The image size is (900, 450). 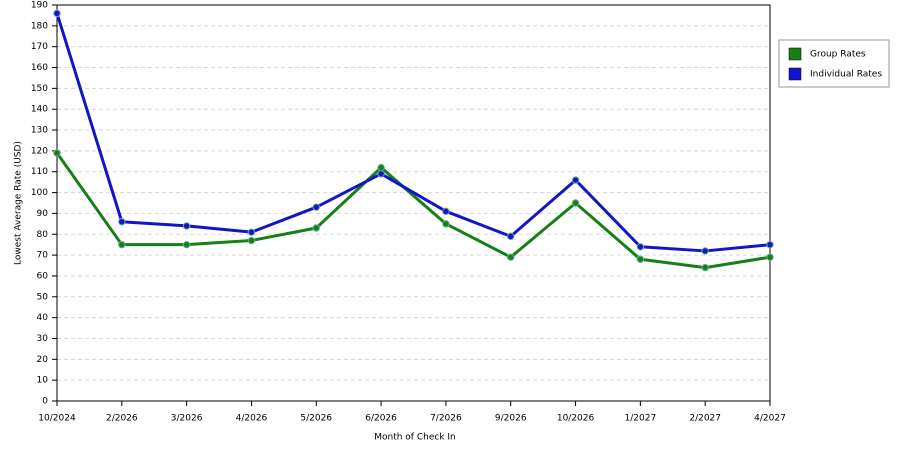 I want to click on x-tick-label: 6/2026, so click(x=381, y=419).